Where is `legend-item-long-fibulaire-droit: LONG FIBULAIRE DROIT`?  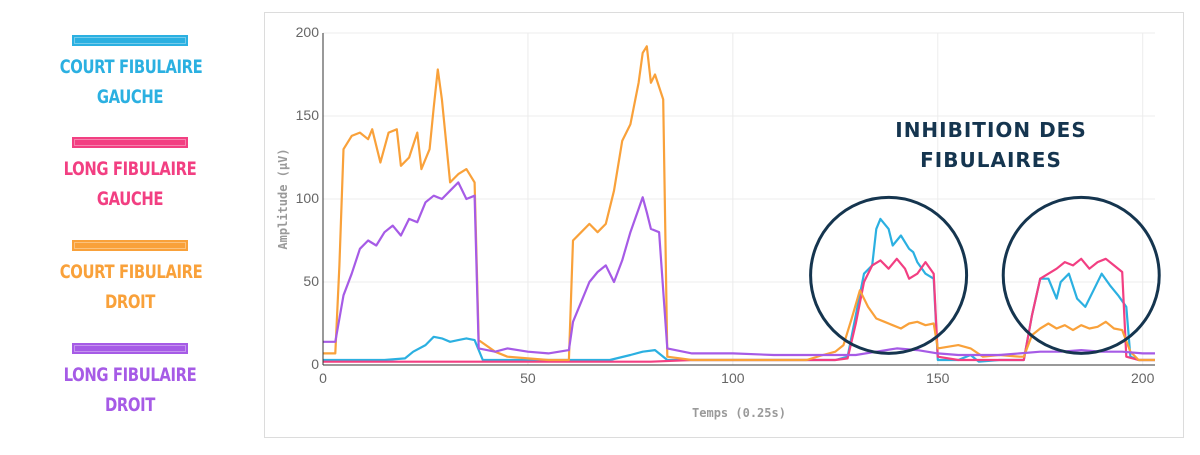 legend-item-long-fibulaire-droit: LONG FIBULAIRE DROIT is located at coordinates (130, 381).